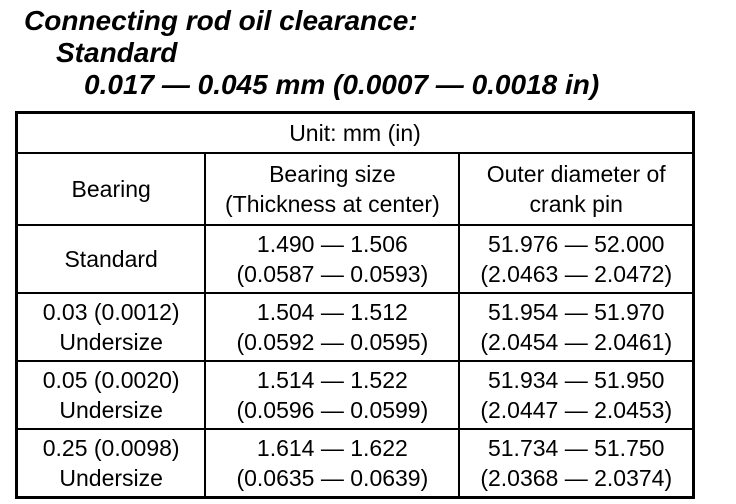  What do you see at coordinates (332, 463) in the screenshot?
I see `cell-bearing-size: 1.614 — 1.622 (0.0635 — 0.0639)` at bounding box center [332, 463].